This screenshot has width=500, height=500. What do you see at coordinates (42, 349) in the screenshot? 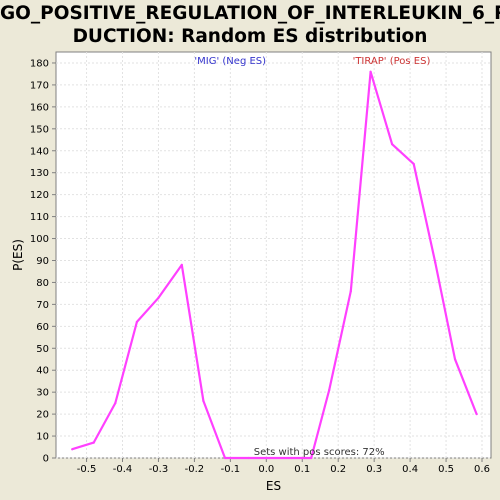
I see `y-tick-label: 50` at bounding box center [42, 349].